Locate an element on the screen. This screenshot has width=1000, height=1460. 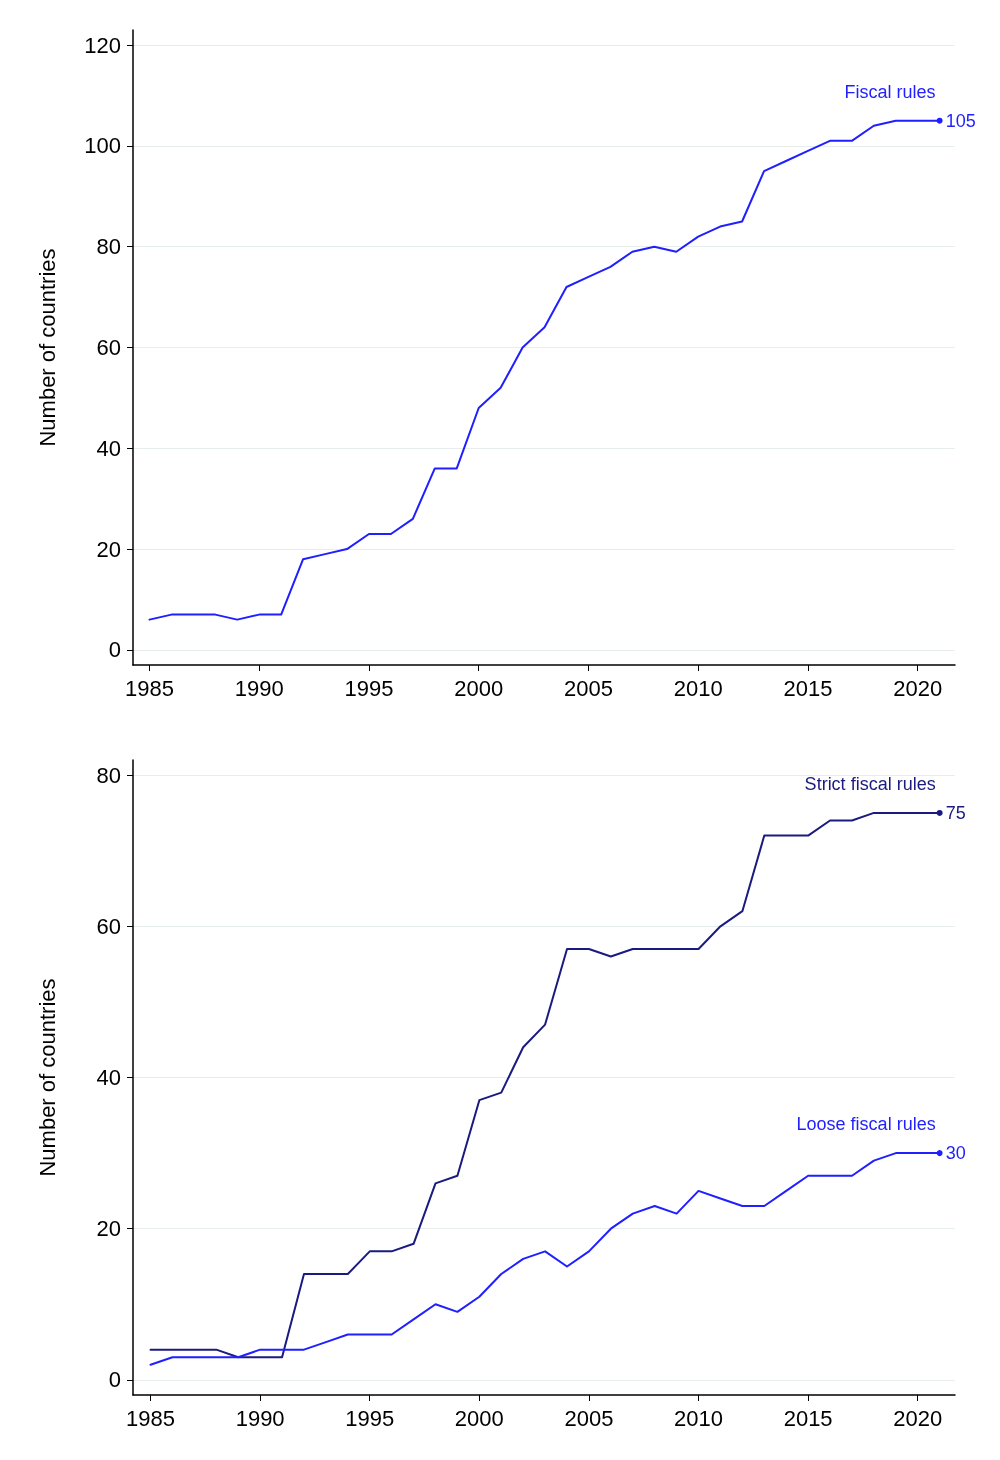
y-tick-label: 100 is located at coordinates (102, 146).